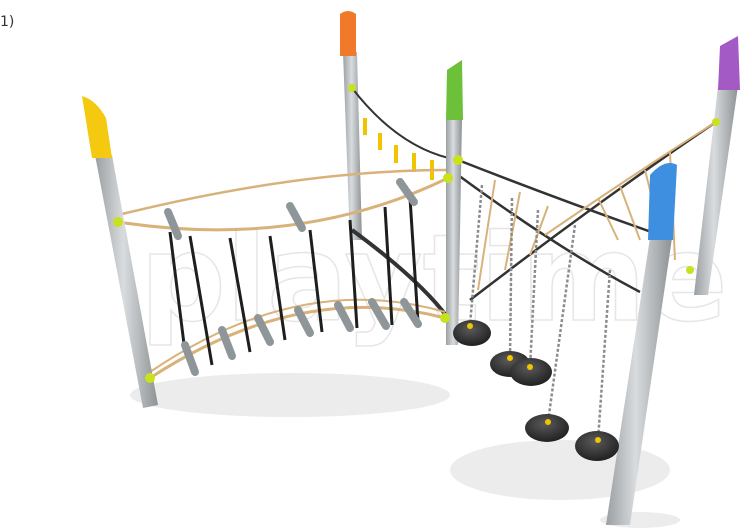  Describe the element at coordinates (536, 322) in the screenshot. I see `stepping-stones` at that location.